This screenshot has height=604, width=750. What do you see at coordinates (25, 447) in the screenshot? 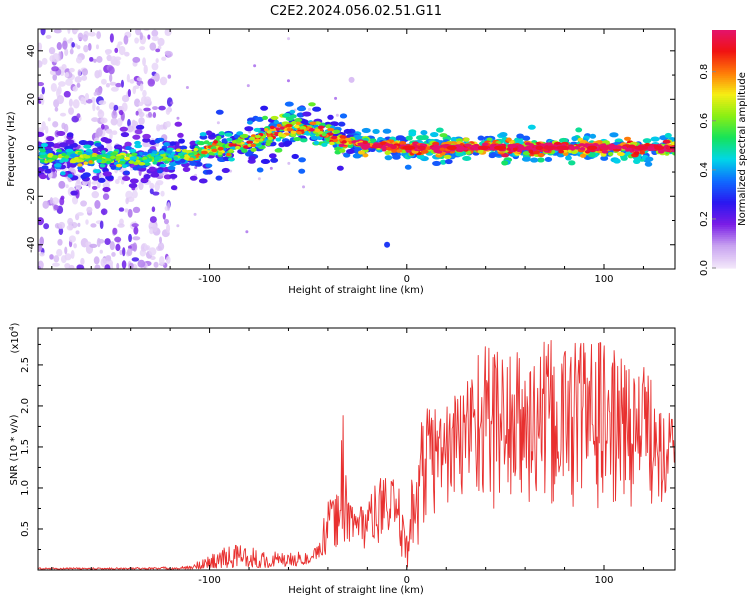
I see `snr-ytick-label: 1.5` at bounding box center [25, 447].